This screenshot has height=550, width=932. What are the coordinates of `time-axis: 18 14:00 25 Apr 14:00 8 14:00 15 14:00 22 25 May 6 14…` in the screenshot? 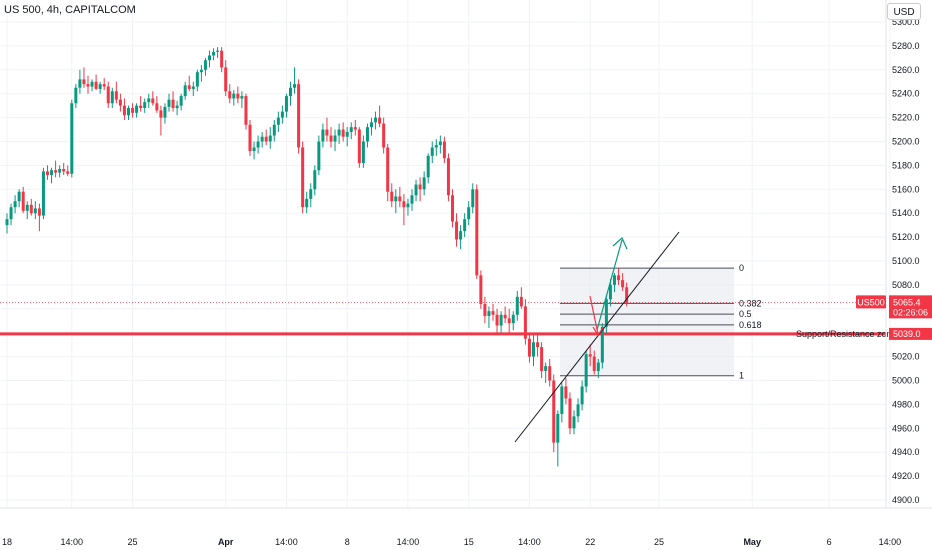 It's located at (466, 527).